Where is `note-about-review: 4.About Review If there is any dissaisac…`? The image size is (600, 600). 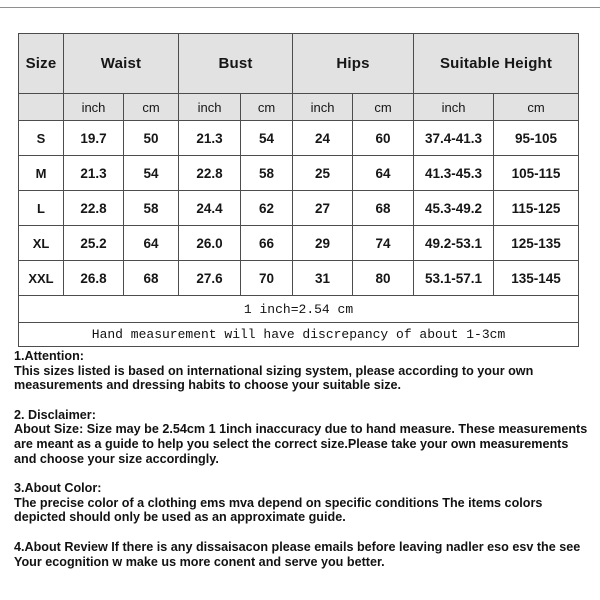
note-about-review: 4.About Review If there is any dissaisac… is located at coordinates (303, 554).